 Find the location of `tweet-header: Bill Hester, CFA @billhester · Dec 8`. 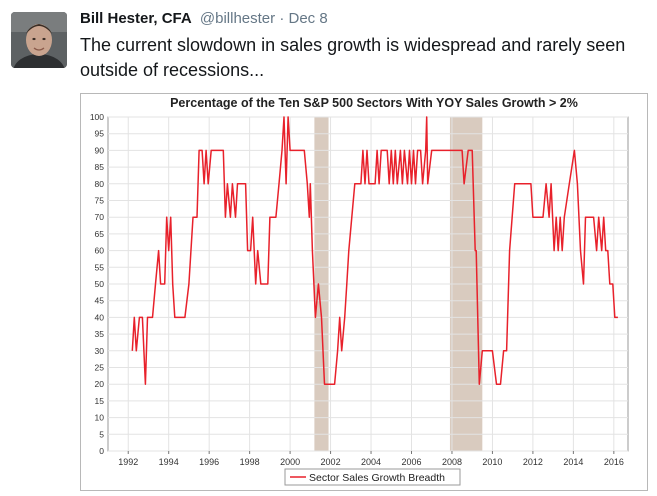

tweet-header: Bill Hester, CFA @billhester · Dec 8 is located at coordinates (204, 18).